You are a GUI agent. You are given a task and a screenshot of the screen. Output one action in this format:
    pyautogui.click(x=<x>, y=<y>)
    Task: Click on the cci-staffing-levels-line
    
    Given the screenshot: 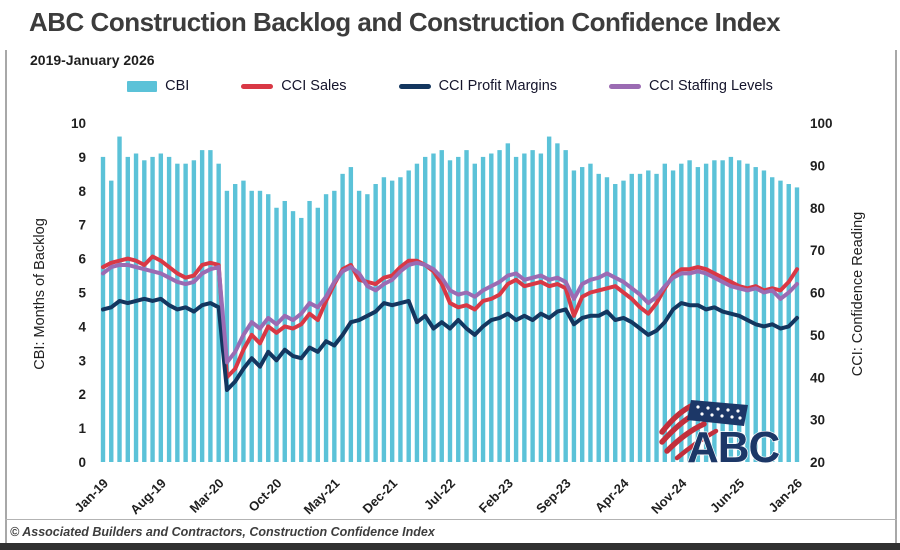 What is the action you would take?
    pyautogui.click(x=450, y=312)
    